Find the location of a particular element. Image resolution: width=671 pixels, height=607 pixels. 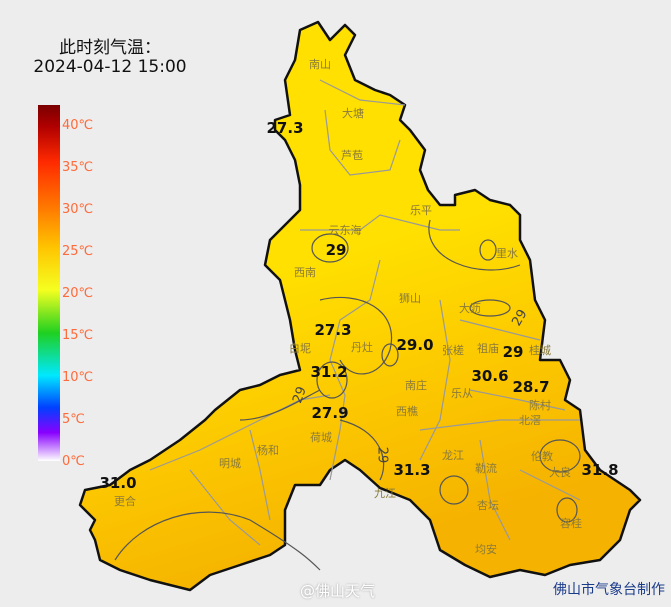

station-temperature: 31.3 is located at coordinates (412, 470).